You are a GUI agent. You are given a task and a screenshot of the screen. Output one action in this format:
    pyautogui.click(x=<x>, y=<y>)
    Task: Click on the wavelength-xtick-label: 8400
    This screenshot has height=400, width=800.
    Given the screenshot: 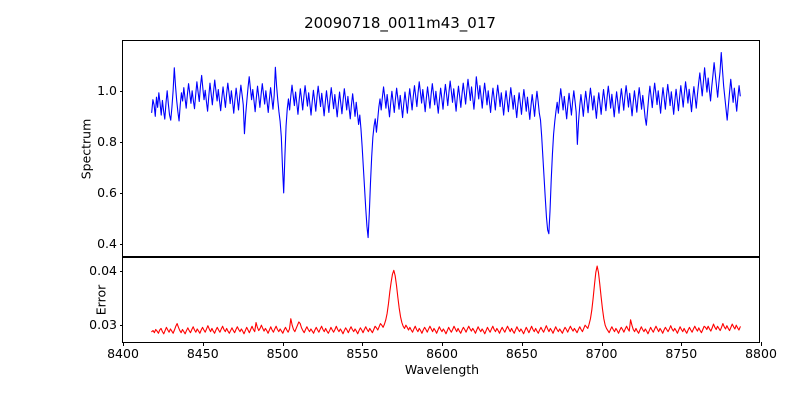 What is the action you would take?
    pyautogui.click(x=123, y=353)
    